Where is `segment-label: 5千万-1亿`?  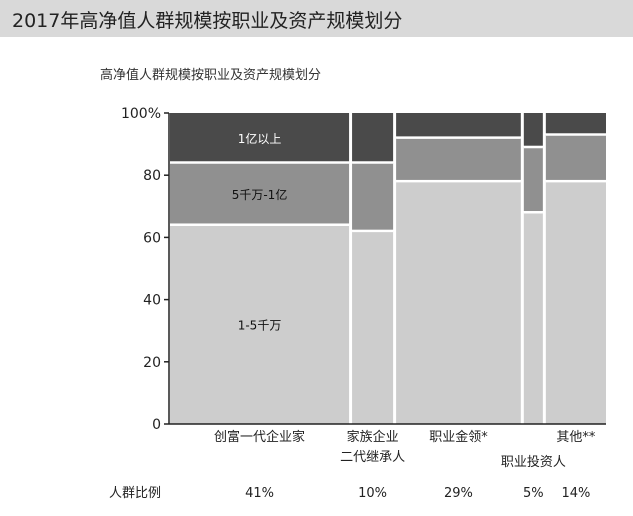
segment-label: 5千万-1亿 is located at coordinates (260, 194).